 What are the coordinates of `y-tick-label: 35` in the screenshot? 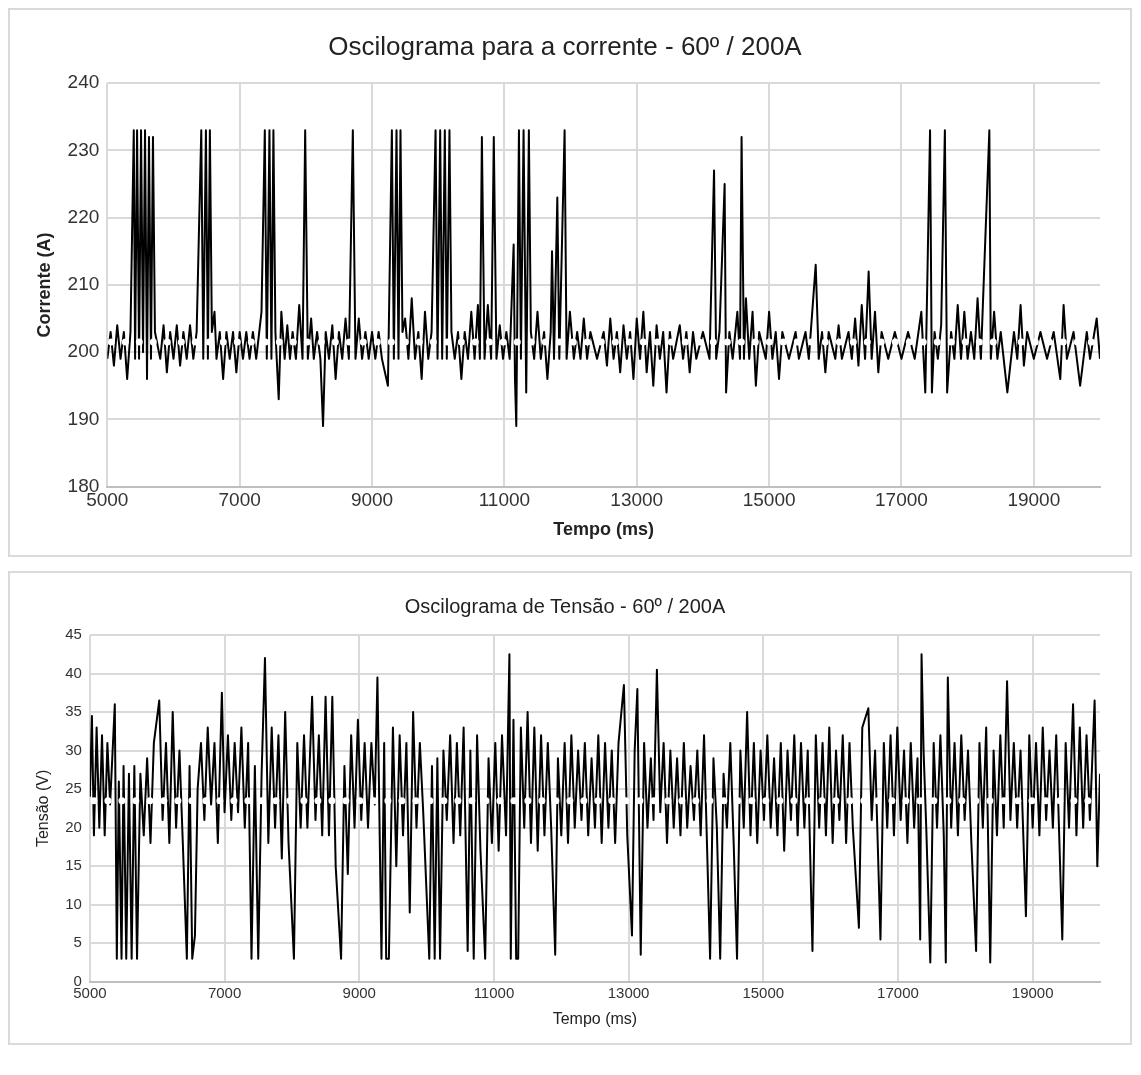 It's located at (73, 711).